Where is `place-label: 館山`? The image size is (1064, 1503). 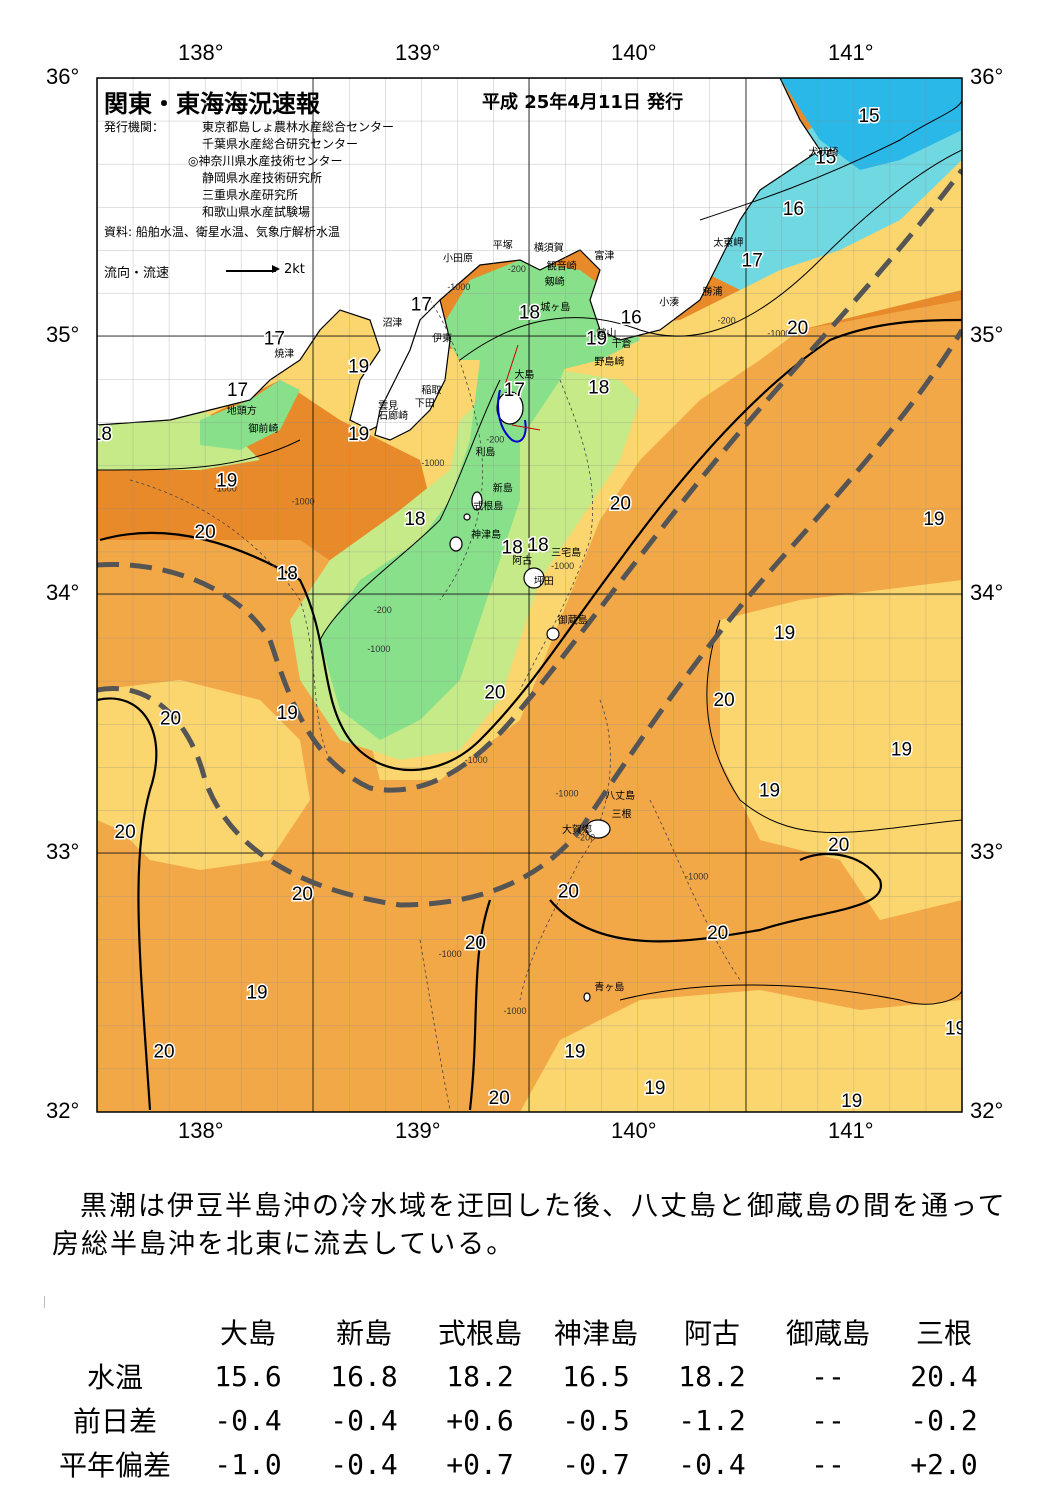
place-label: 館山 is located at coordinates (607, 333).